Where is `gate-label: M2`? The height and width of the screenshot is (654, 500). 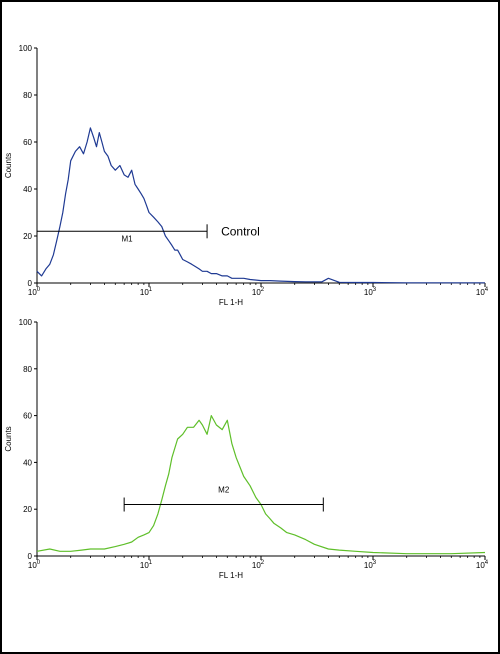 gate-label: M2 is located at coordinates (224, 490).